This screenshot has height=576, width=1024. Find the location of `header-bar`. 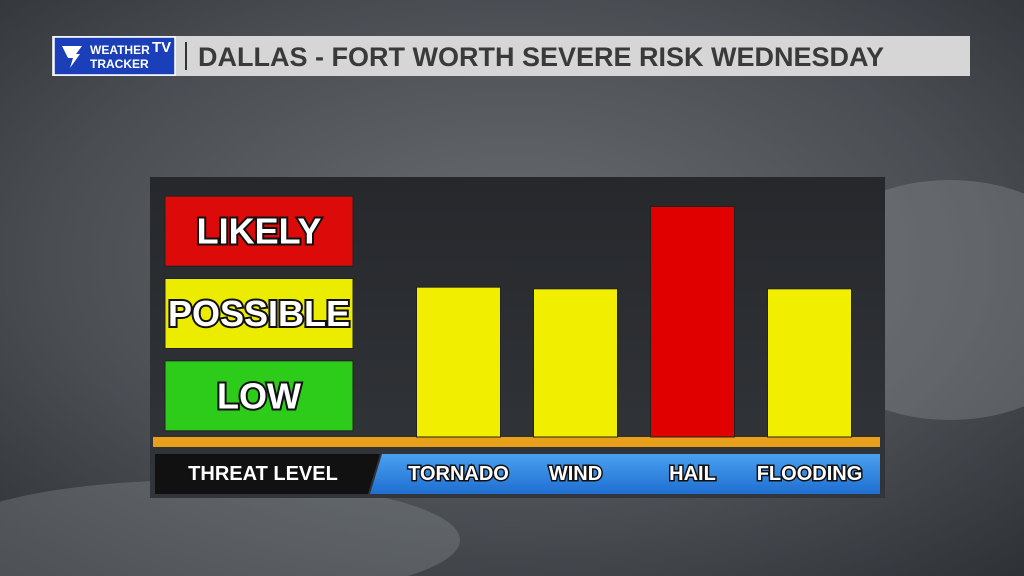

header-bar is located at coordinates (511, 56).